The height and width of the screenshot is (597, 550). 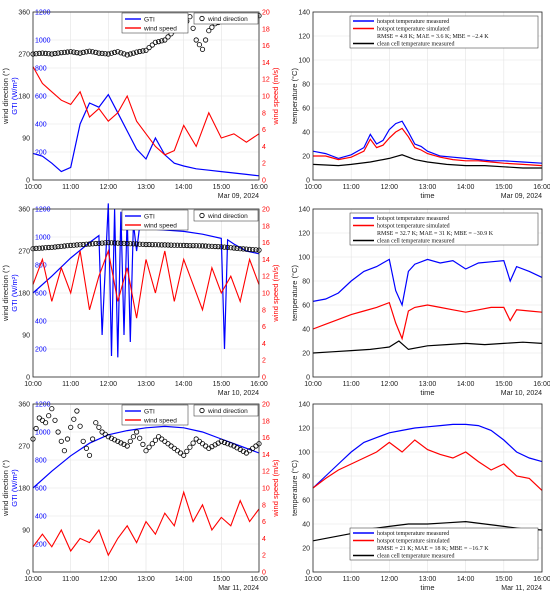 I want to click on x-tick-label: 16:00, so click(x=541, y=579).